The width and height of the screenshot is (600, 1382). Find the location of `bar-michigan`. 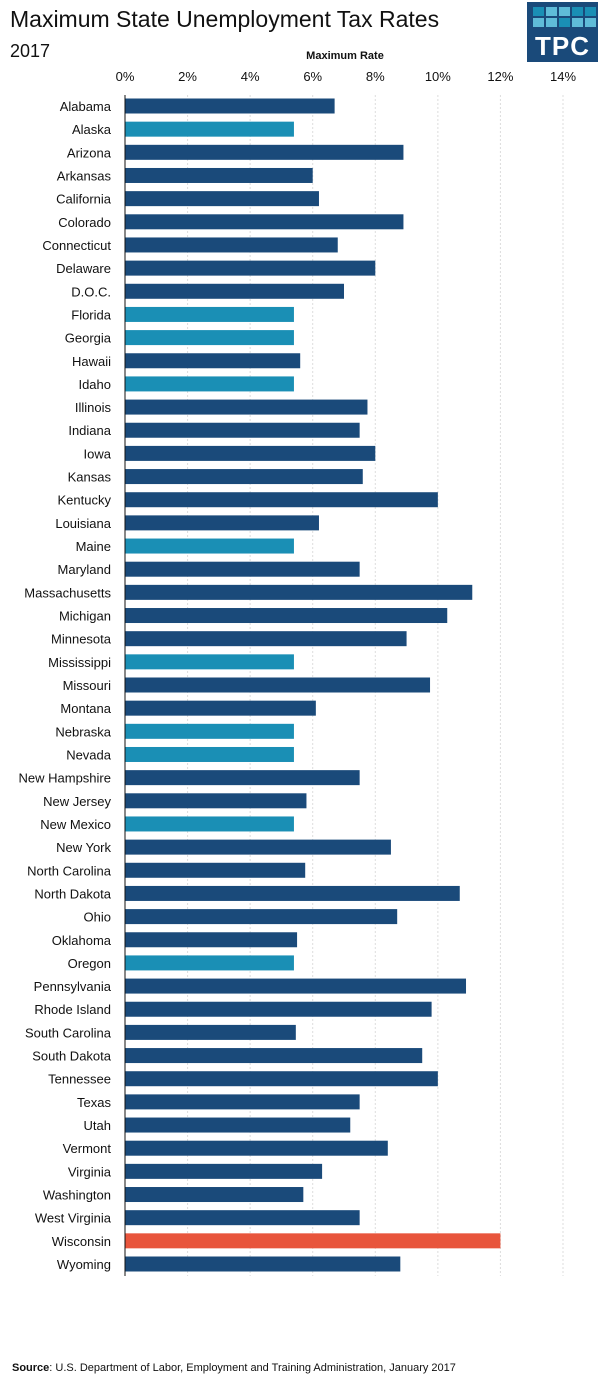

bar-michigan is located at coordinates (286, 616).